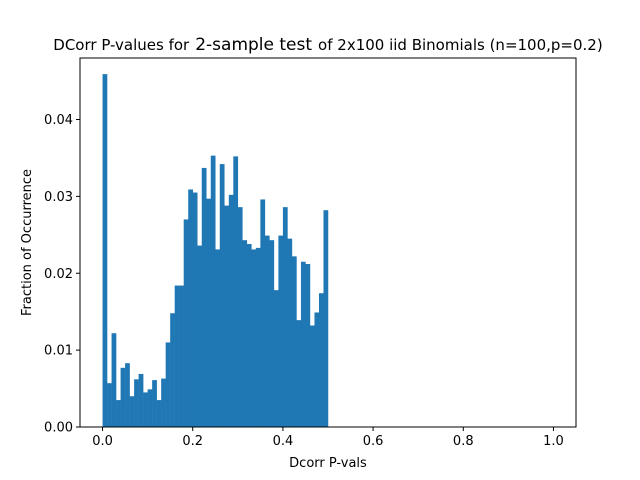  Describe the element at coordinates (58, 351) in the screenshot. I see `y-tick-label: 0.01` at that location.